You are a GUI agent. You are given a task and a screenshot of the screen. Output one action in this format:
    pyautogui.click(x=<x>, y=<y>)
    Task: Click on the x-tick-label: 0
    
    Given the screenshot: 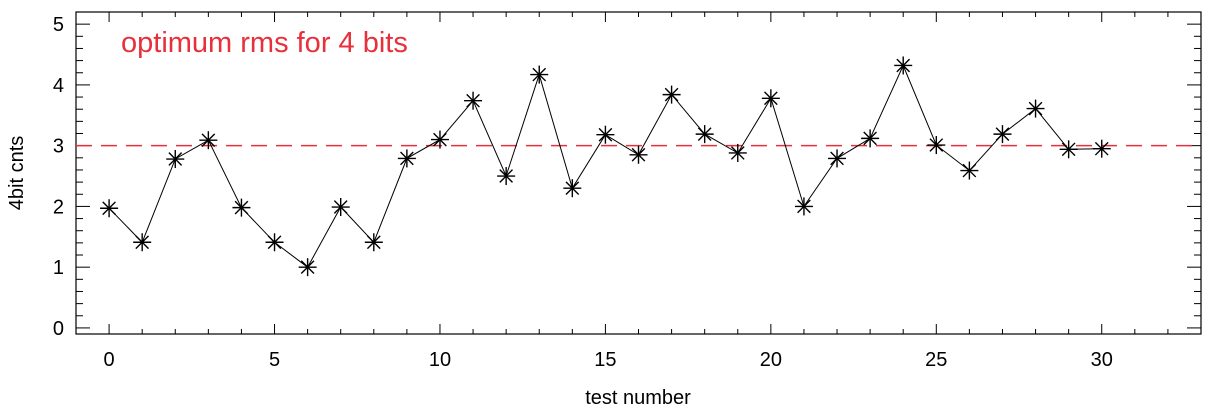 What is the action you would take?
    pyautogui.click(x=109, y=360)
    